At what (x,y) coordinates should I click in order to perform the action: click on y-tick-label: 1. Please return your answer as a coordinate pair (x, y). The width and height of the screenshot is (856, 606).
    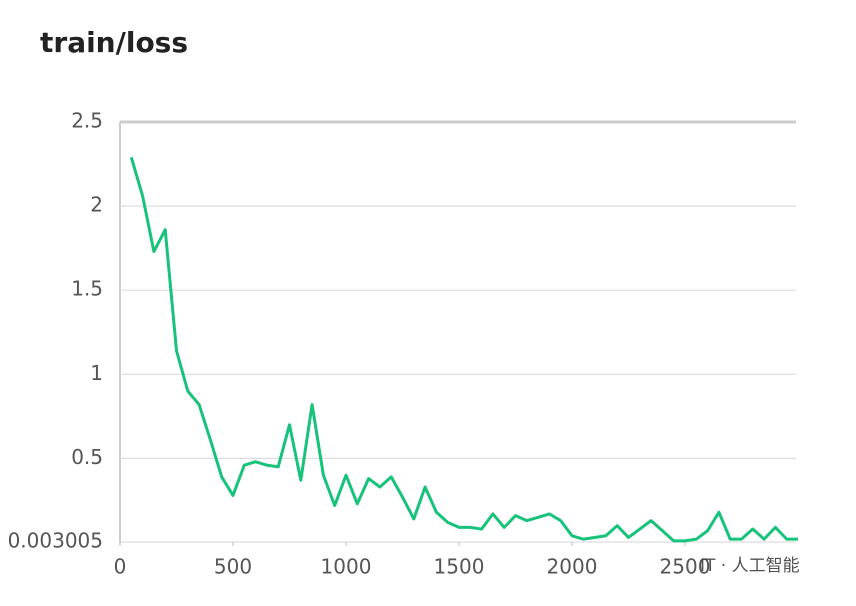
    Looking at the image, I should click on (96, 373).